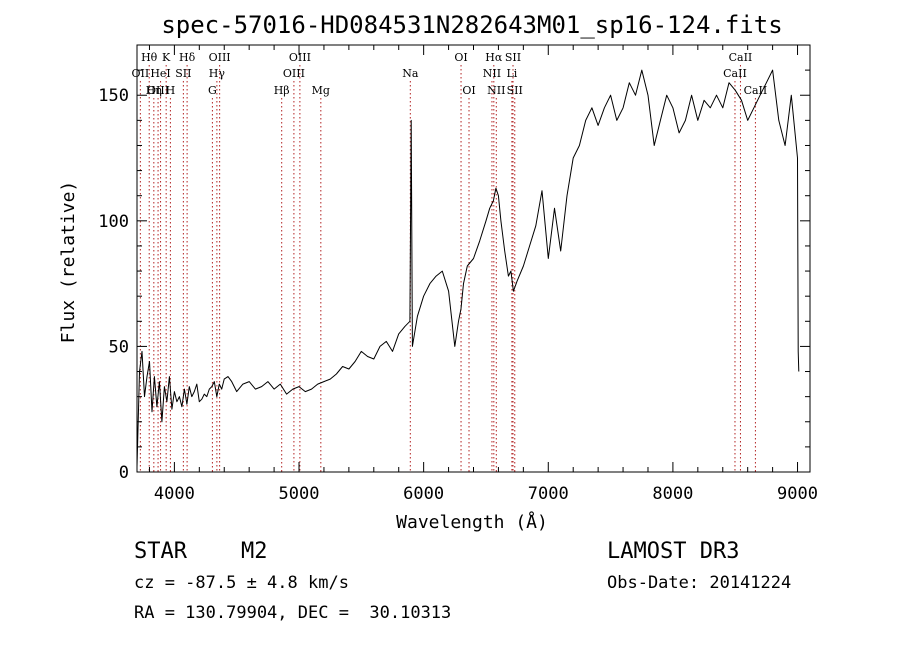 Image resolution: width=900 pixels, height=649 pixels. I want to click on y-tick-label: 150, so click(113, 96).